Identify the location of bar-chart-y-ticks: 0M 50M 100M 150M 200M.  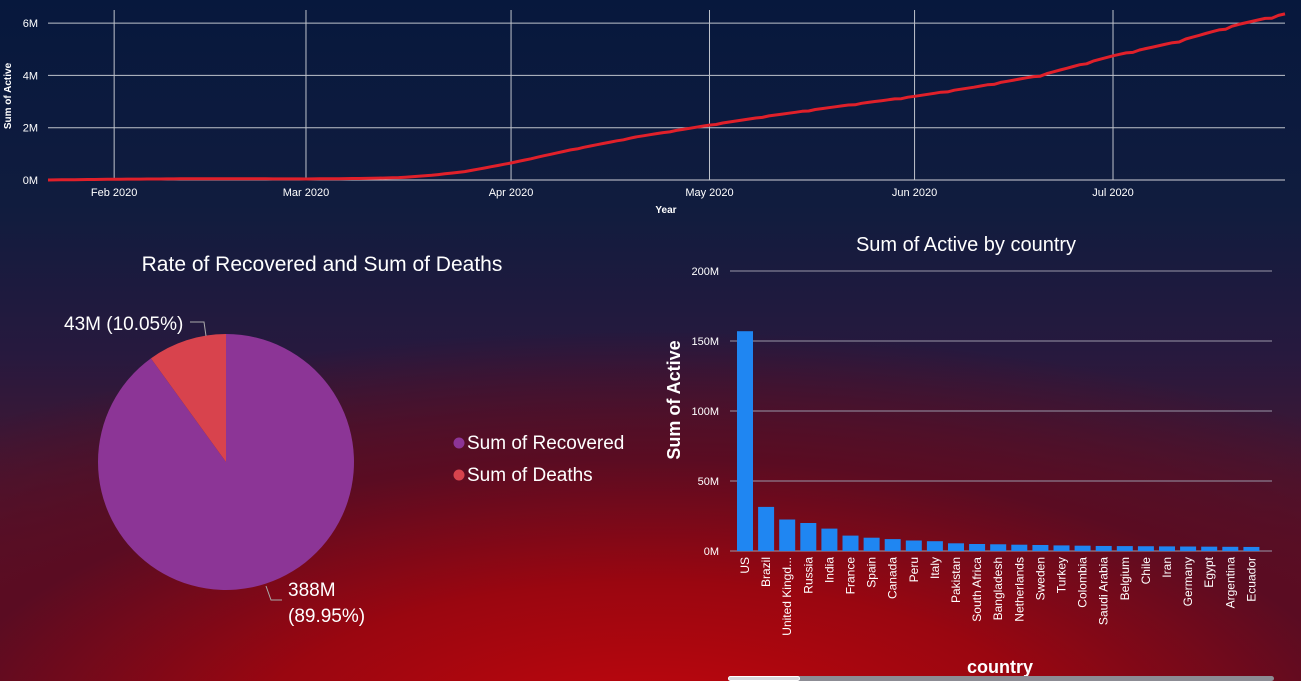
(705, 412).